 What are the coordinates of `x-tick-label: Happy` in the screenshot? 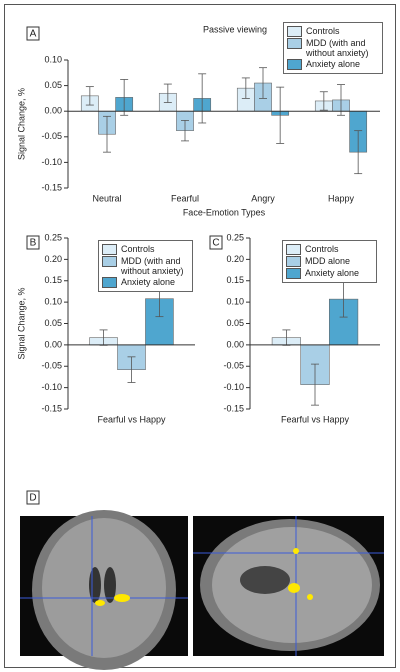 It's located at (341, 198).